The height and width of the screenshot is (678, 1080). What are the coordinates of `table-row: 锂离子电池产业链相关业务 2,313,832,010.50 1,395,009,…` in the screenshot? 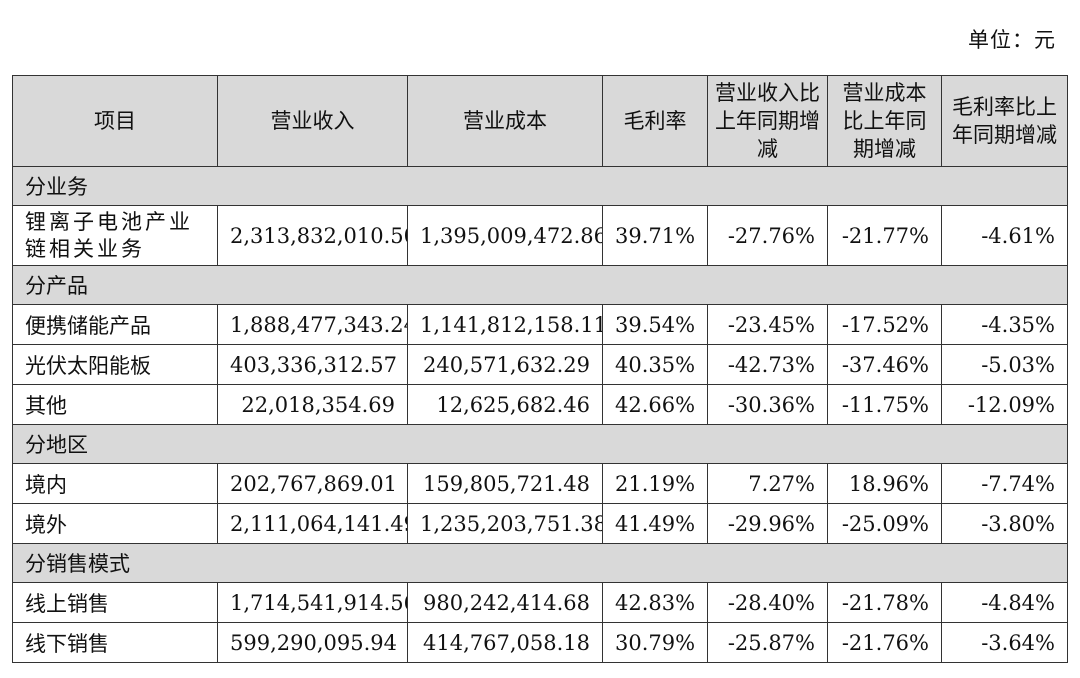 It's located at (540, 235).